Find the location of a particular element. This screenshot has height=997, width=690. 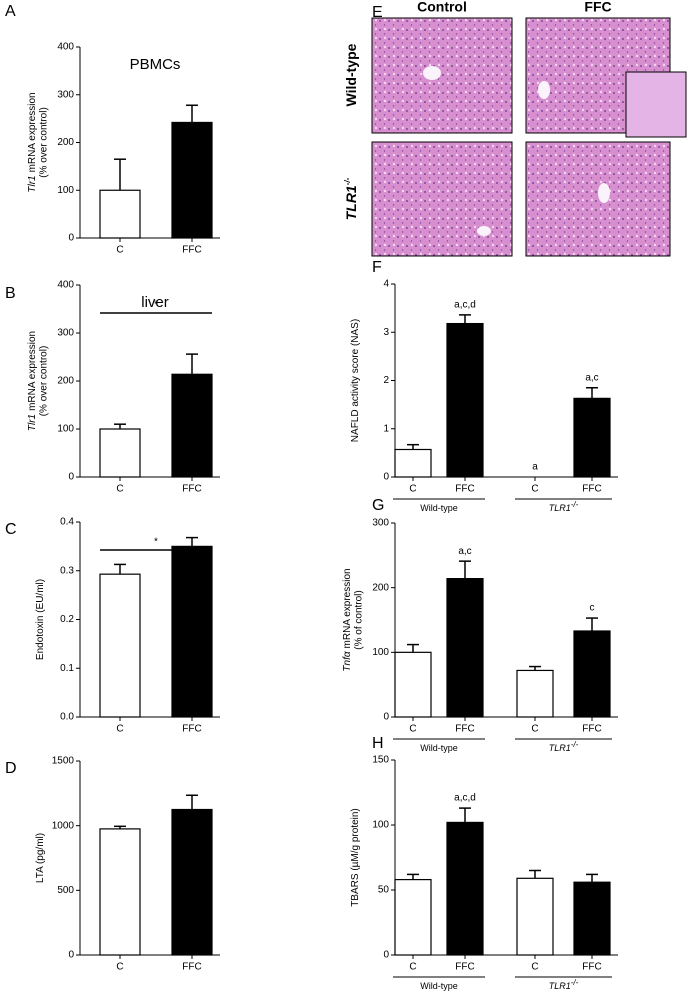

annotation: a,c,d is located at coordinates (465, 798).